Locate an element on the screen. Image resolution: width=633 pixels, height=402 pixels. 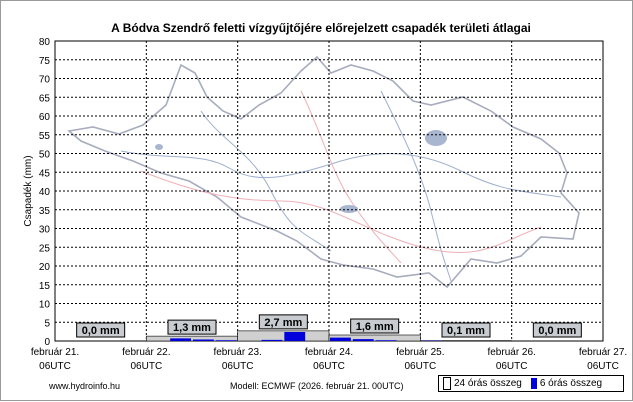
y-tick-label: 25 is located at coordinates (45, 248).